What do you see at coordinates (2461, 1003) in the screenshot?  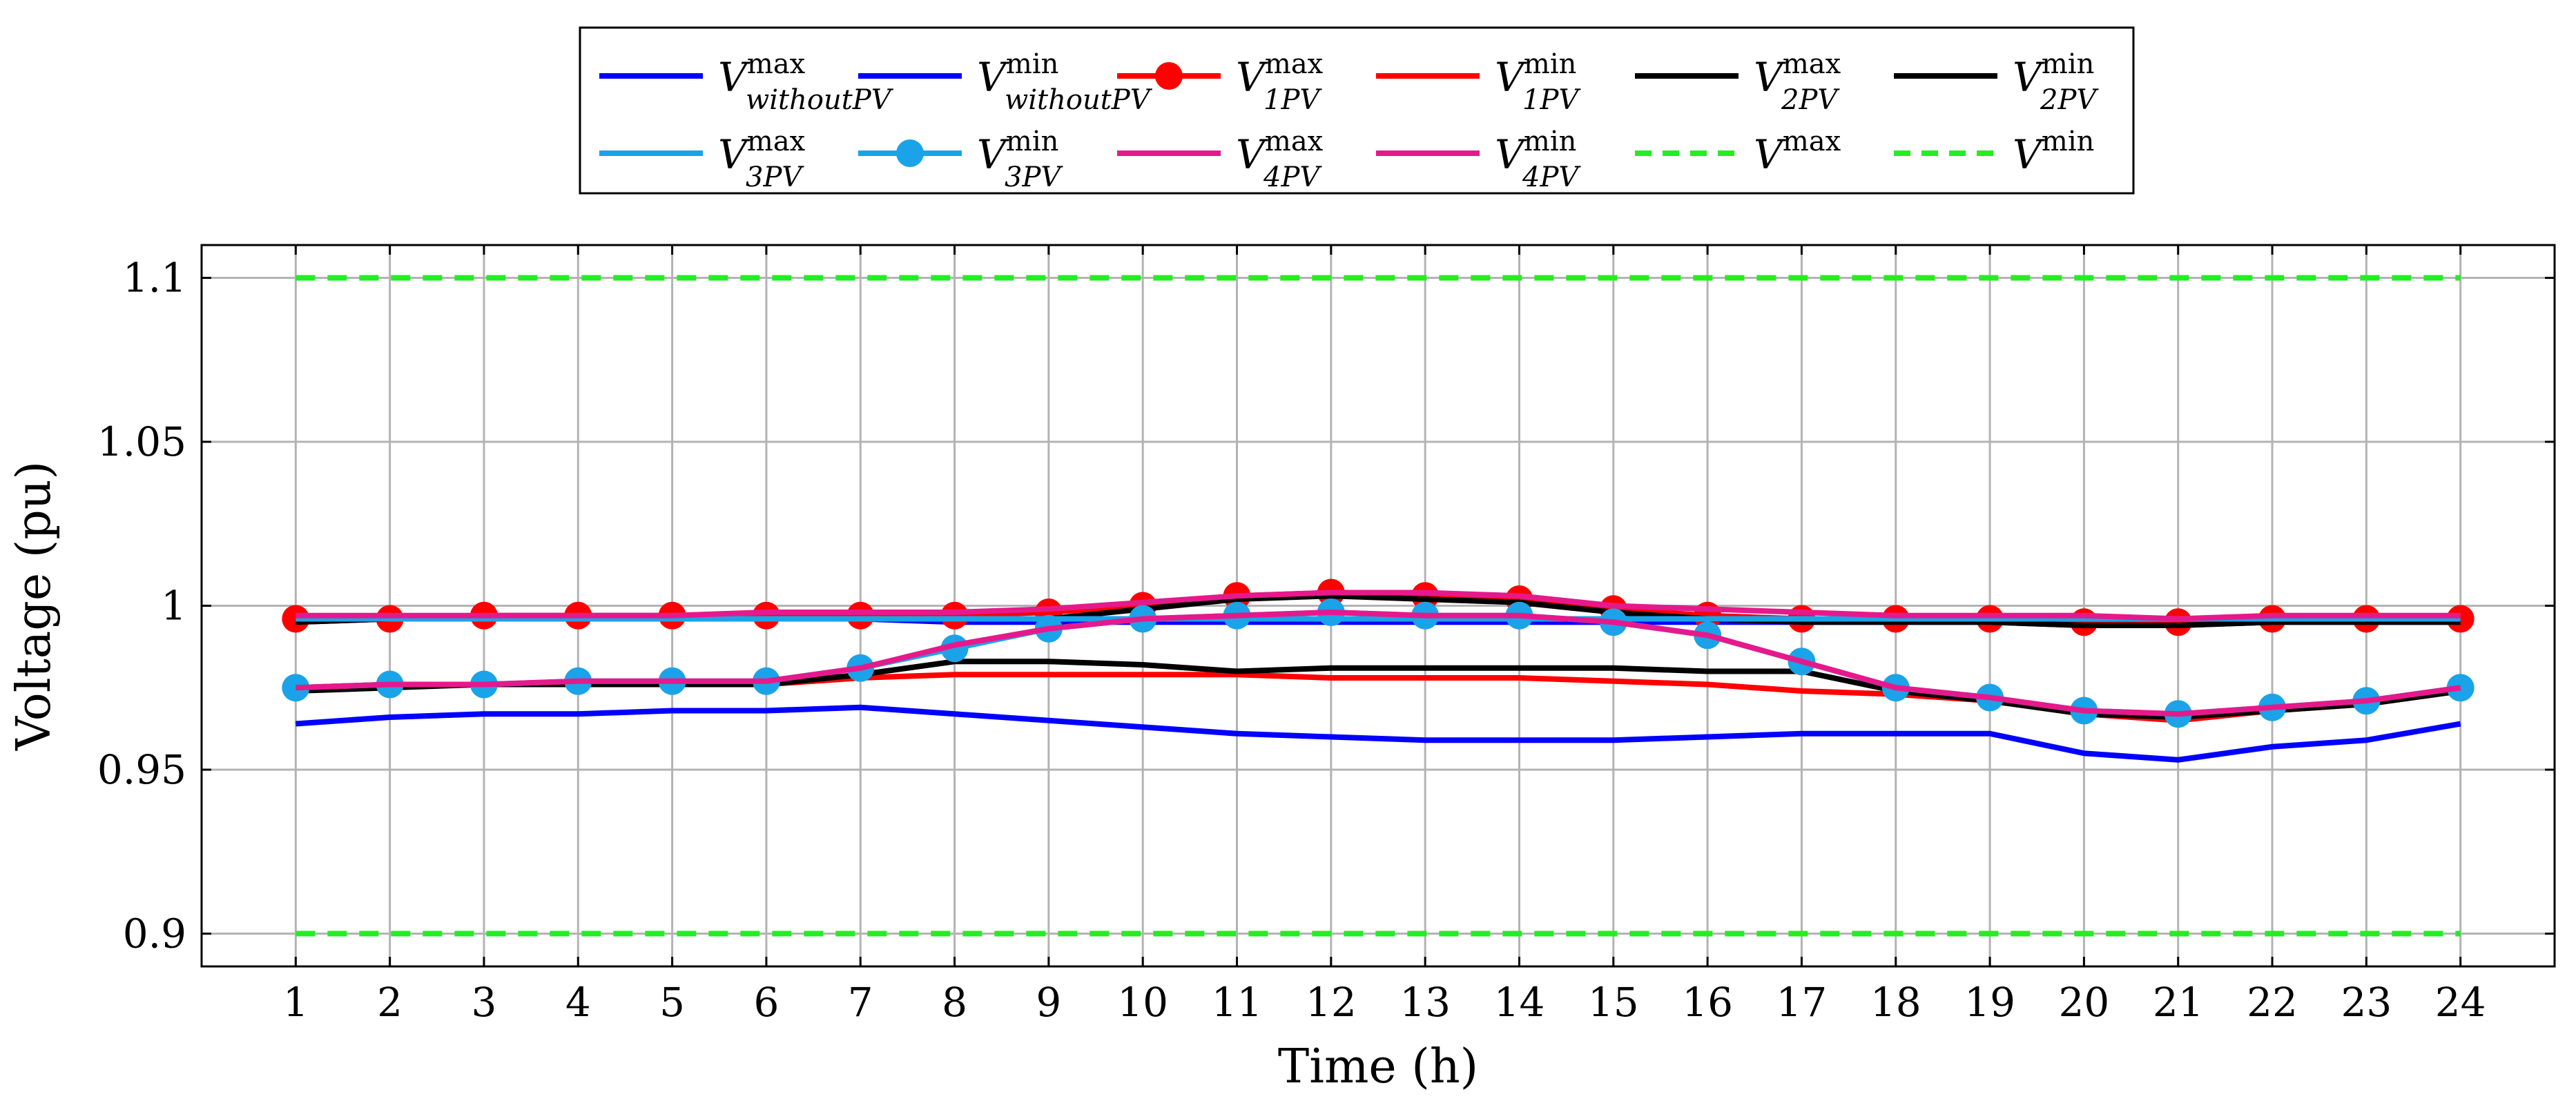 I see `x-tick-label: 24` at bounding box center [2461, 1003].